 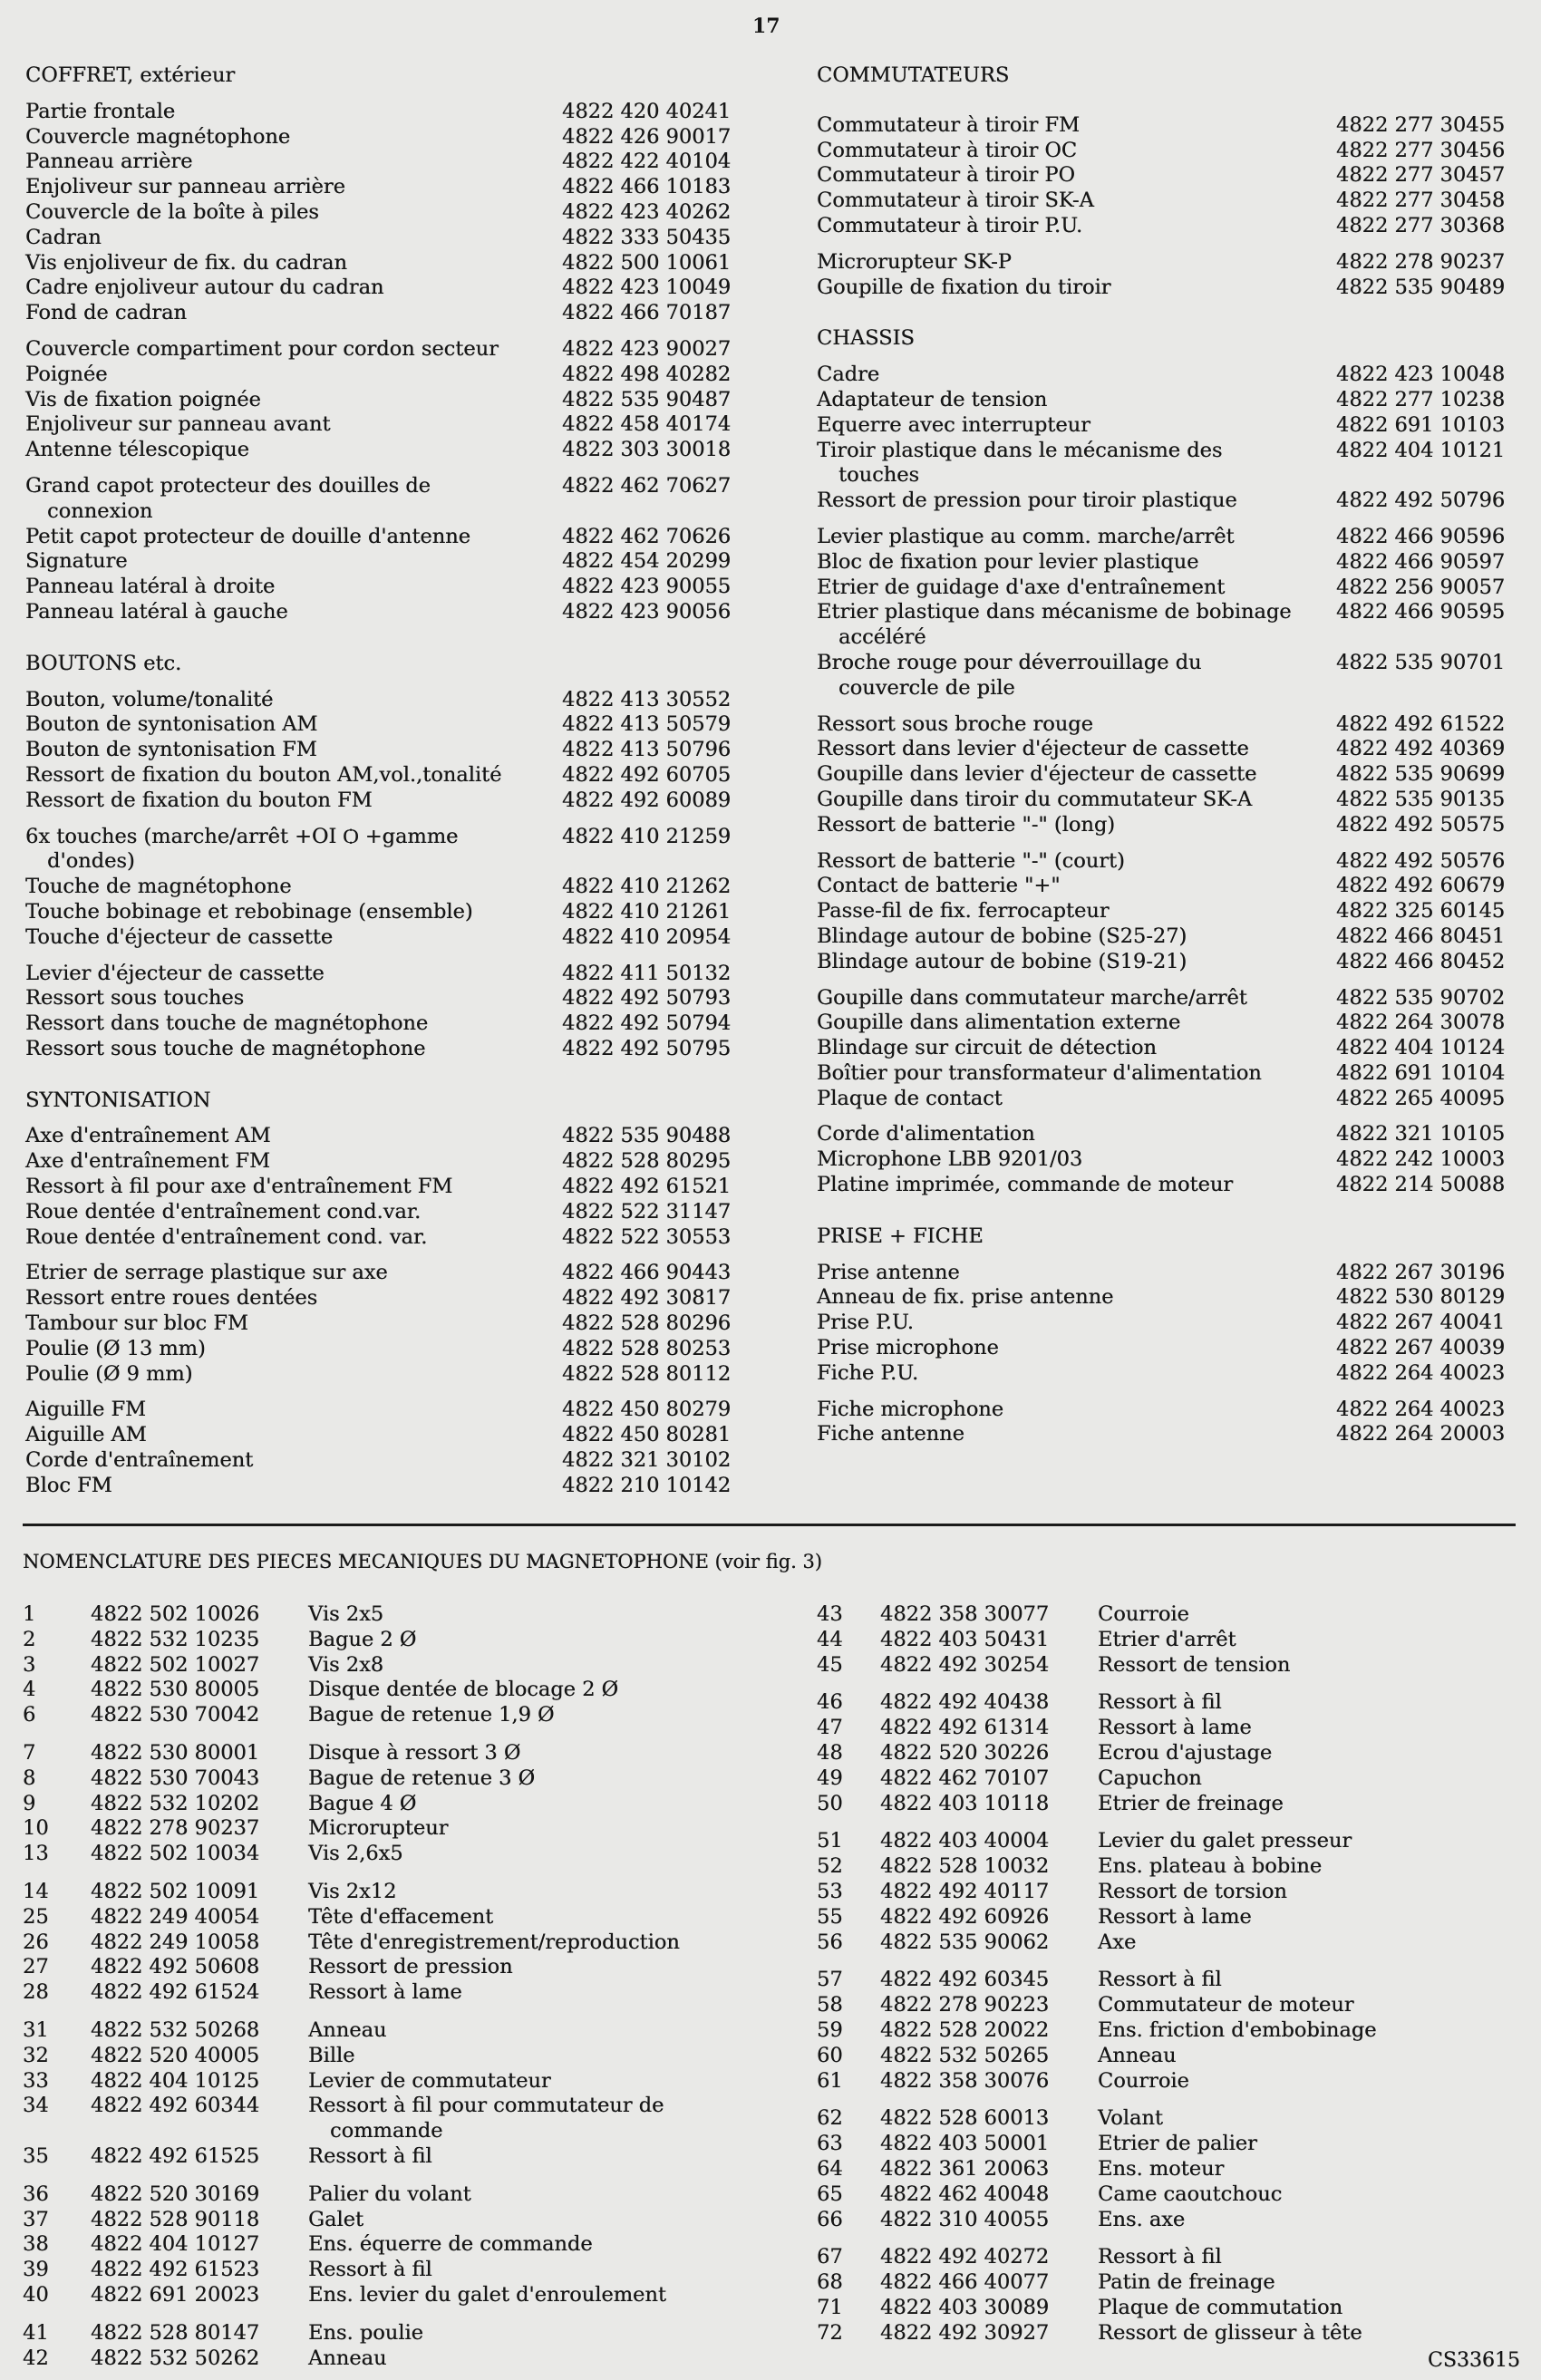 What do you see at coordinates (175, 1854) in the screenshot?
I see `part-number: 4822 502 10034` at bounding box center [175, 1854].